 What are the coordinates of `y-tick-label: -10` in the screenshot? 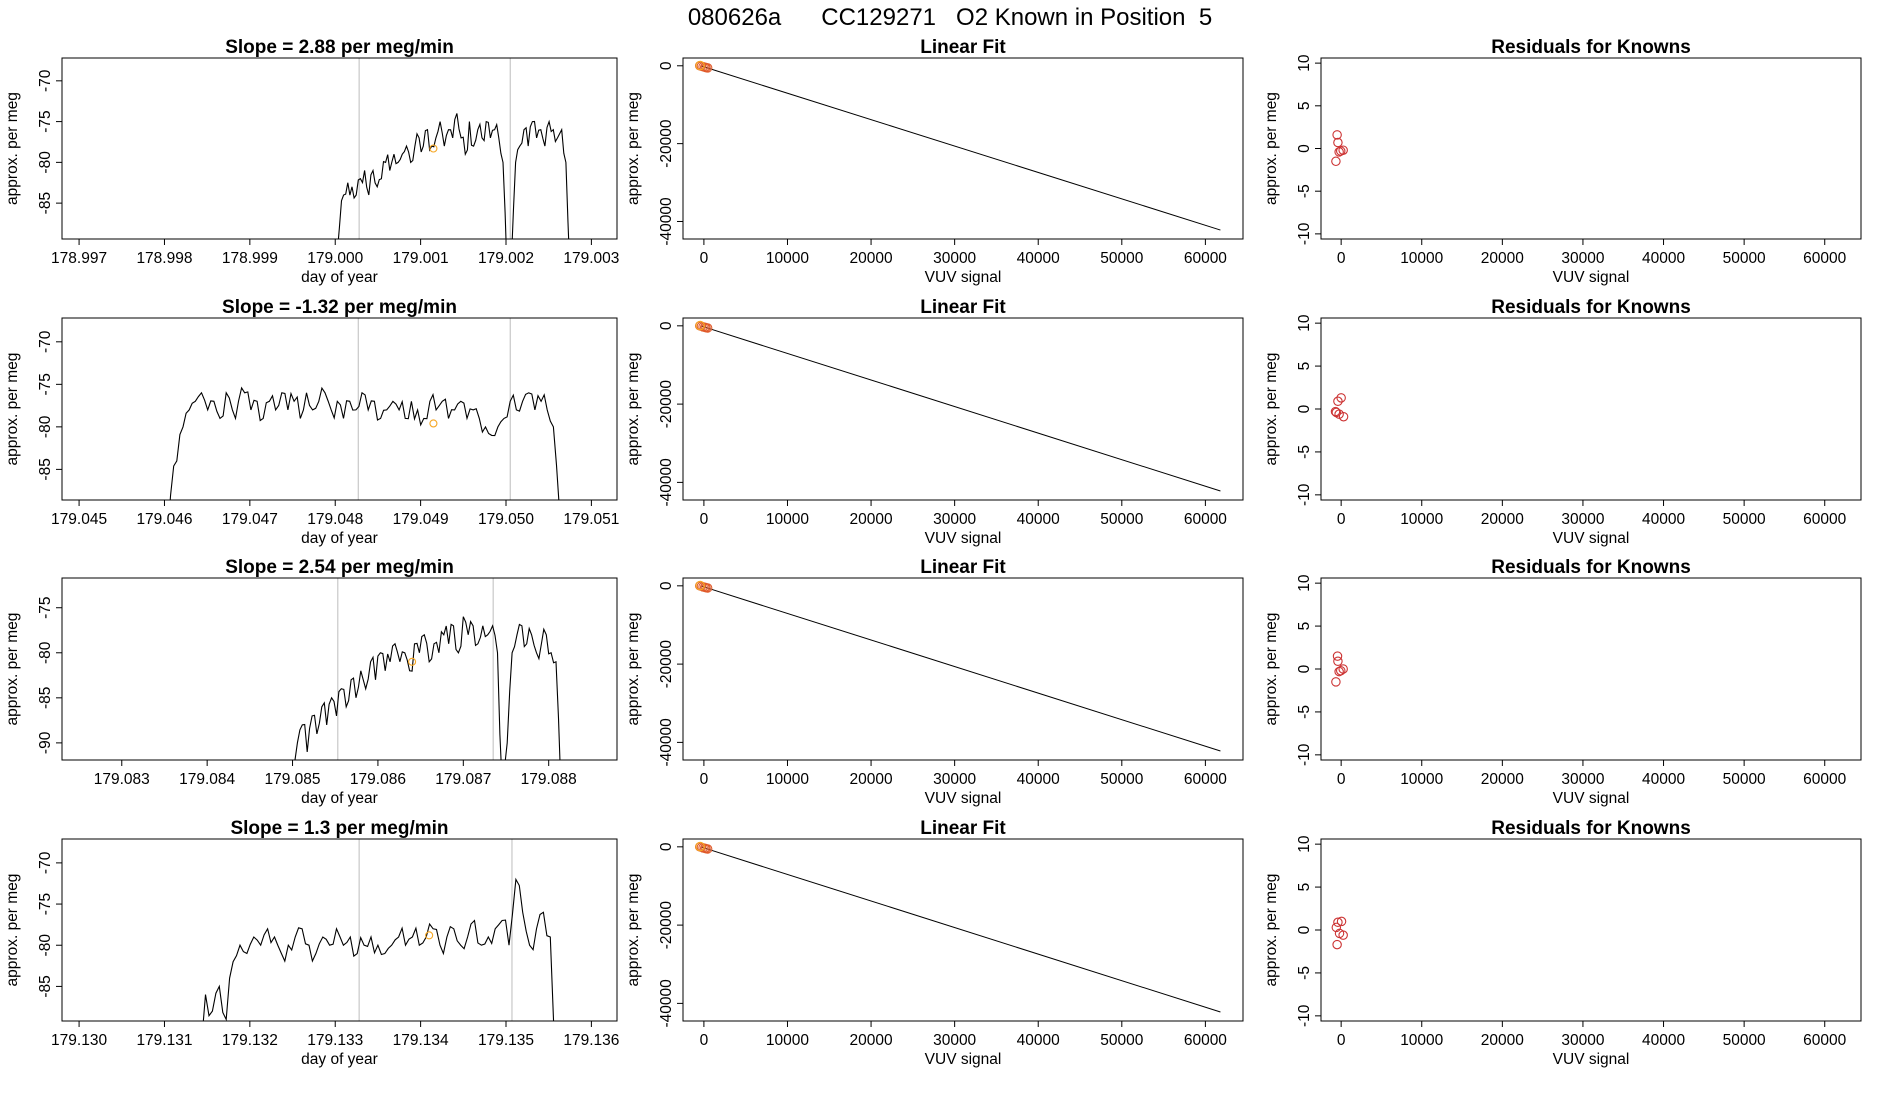 It's located at (1304, 233).